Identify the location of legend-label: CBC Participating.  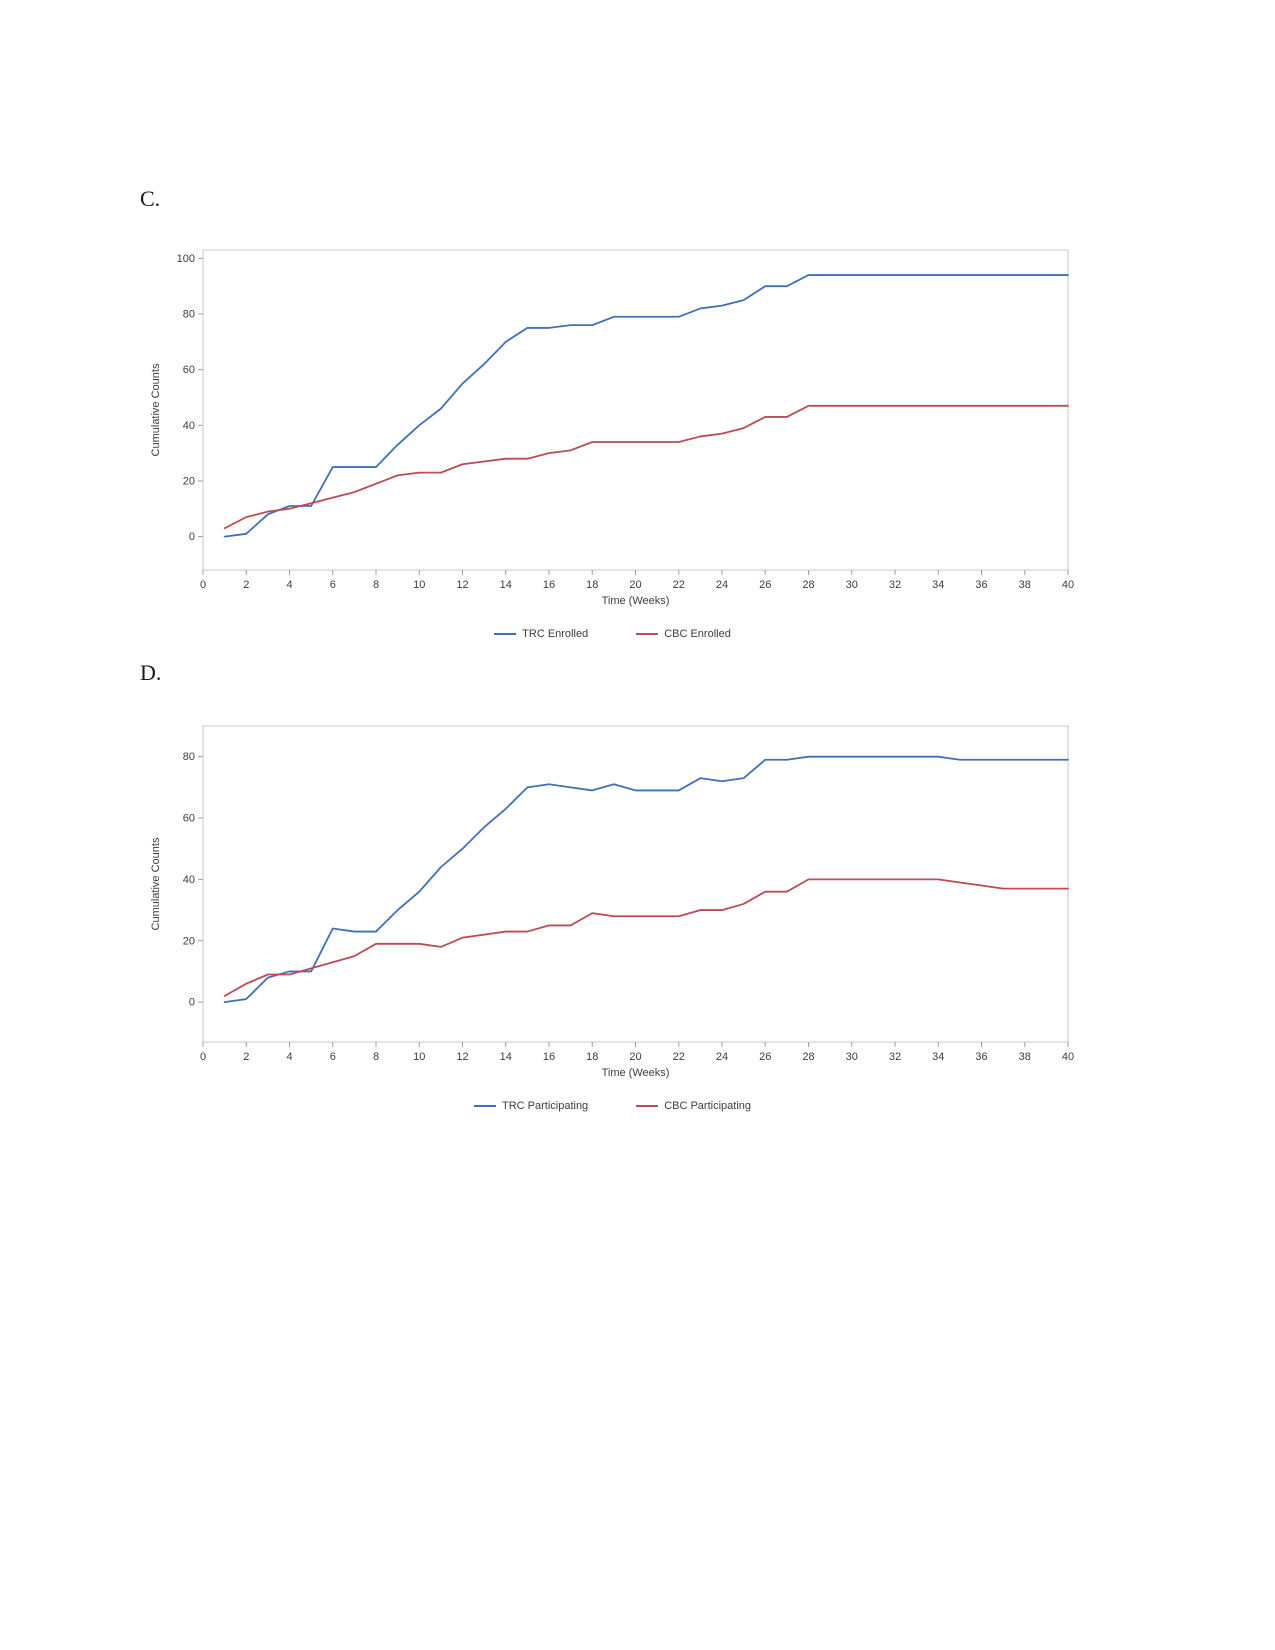
(708, 1106).